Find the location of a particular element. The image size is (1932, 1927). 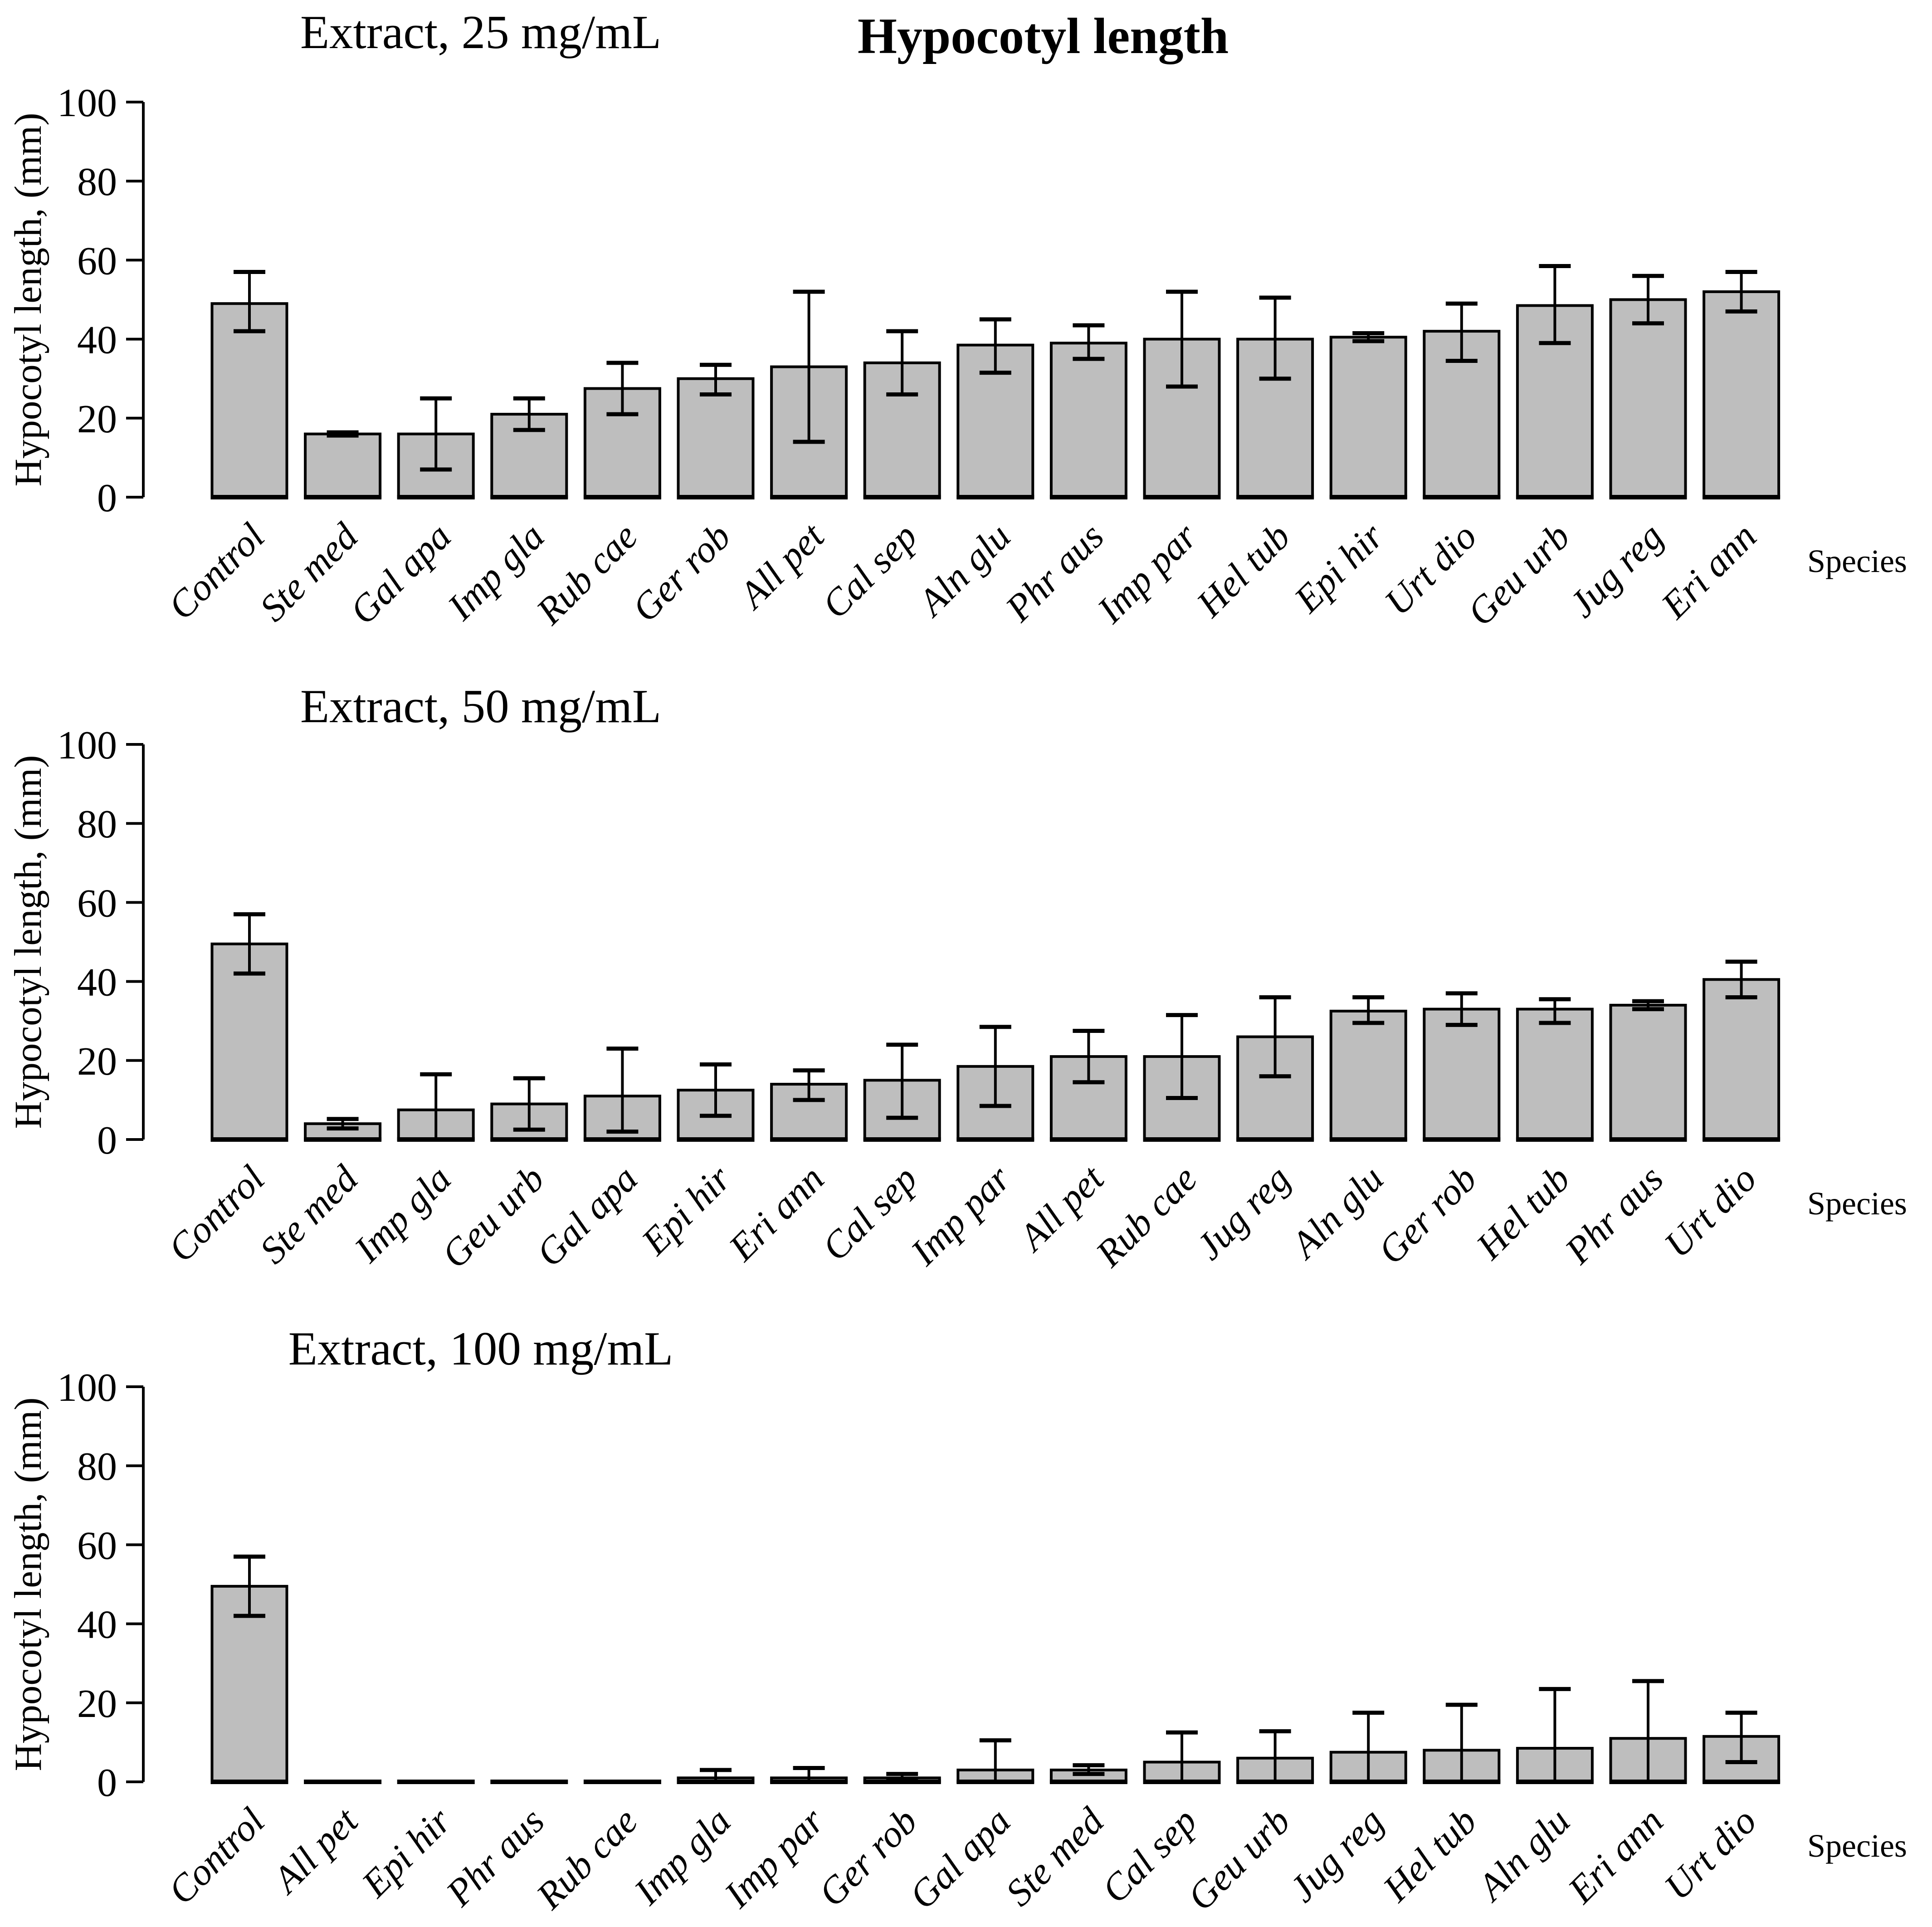

bar-group-imp-gla is located at coordinates (529, 447).